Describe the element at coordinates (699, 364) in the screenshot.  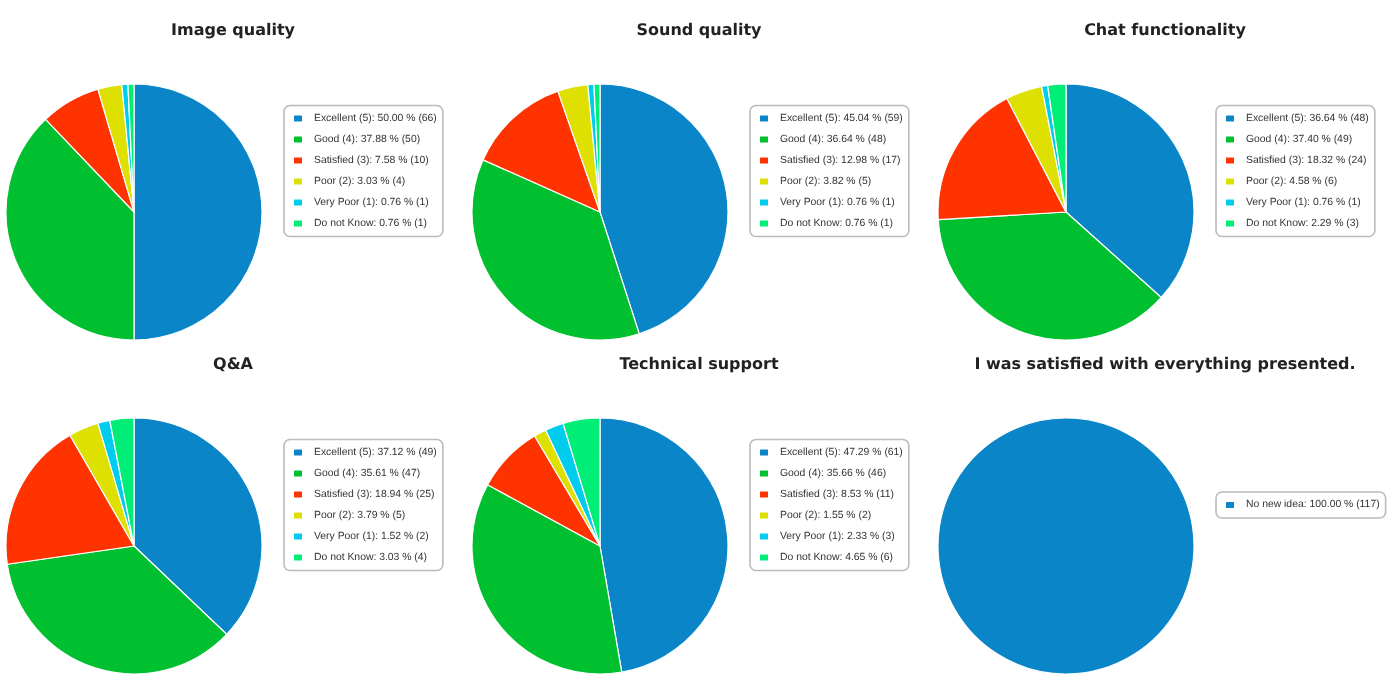
I see `chart-title: Technical support` at that location.